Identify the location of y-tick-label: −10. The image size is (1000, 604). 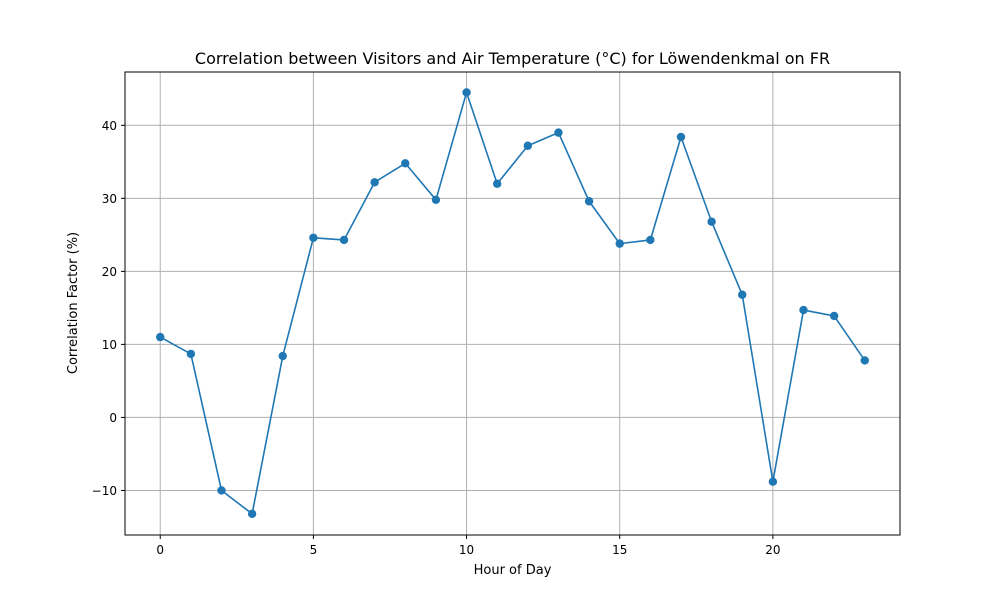
(104, 491).